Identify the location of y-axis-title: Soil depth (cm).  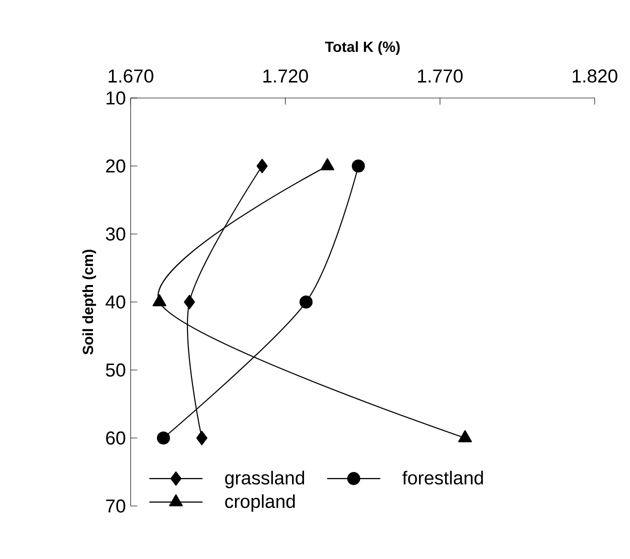
(89, 302).